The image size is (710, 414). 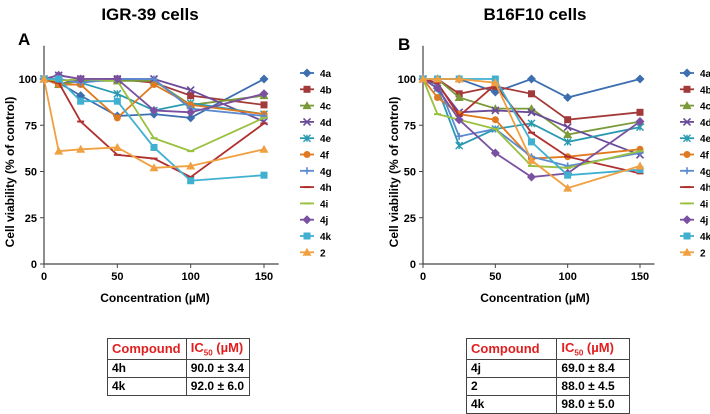 What do you see at coordinates (593, 386) in the screenshot?
I see `ic50-value: 88.0 ± 4.5` at bounding box center [593, 386].